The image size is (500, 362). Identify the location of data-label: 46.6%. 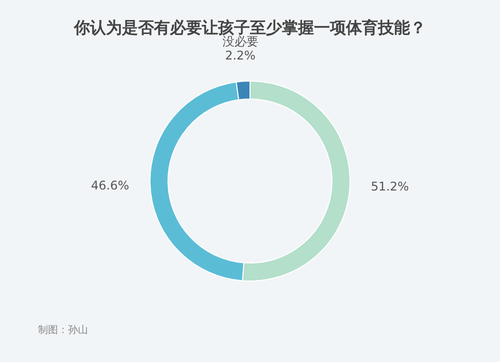
(110, 185).